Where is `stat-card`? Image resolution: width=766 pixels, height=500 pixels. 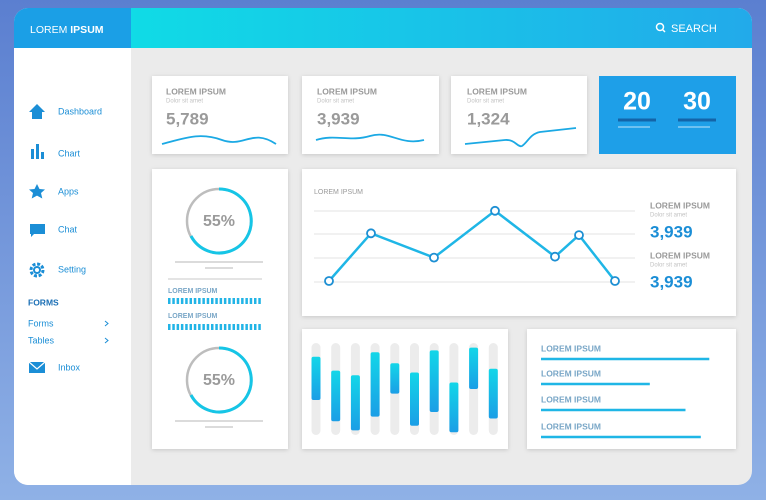
stat-card is located at coordinates (519, 115).